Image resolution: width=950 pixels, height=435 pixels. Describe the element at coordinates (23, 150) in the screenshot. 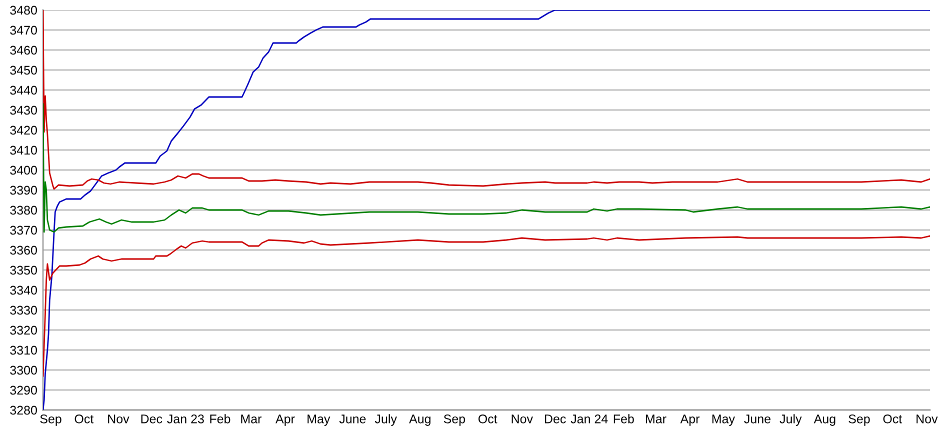

I see `y-tick-label: 3410` at that location.